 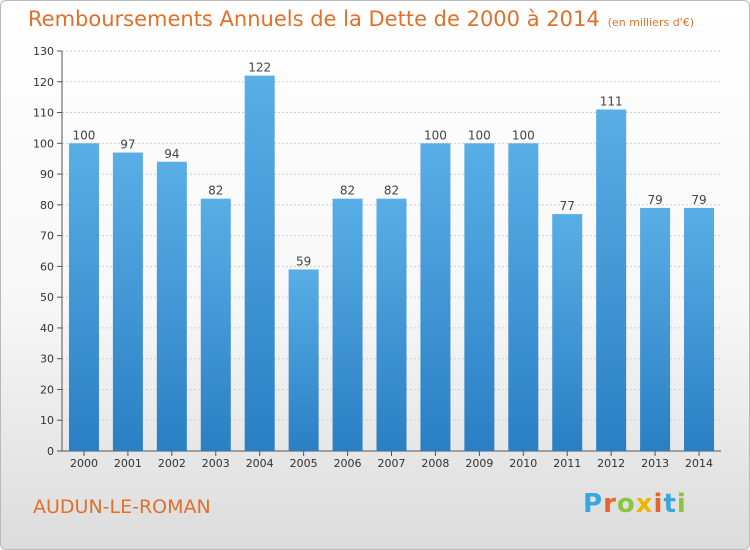 What do you see at coordinates (43, 113) in the screenshot?
I see `y-tick-label: 110` at bounding box center [43, 113].